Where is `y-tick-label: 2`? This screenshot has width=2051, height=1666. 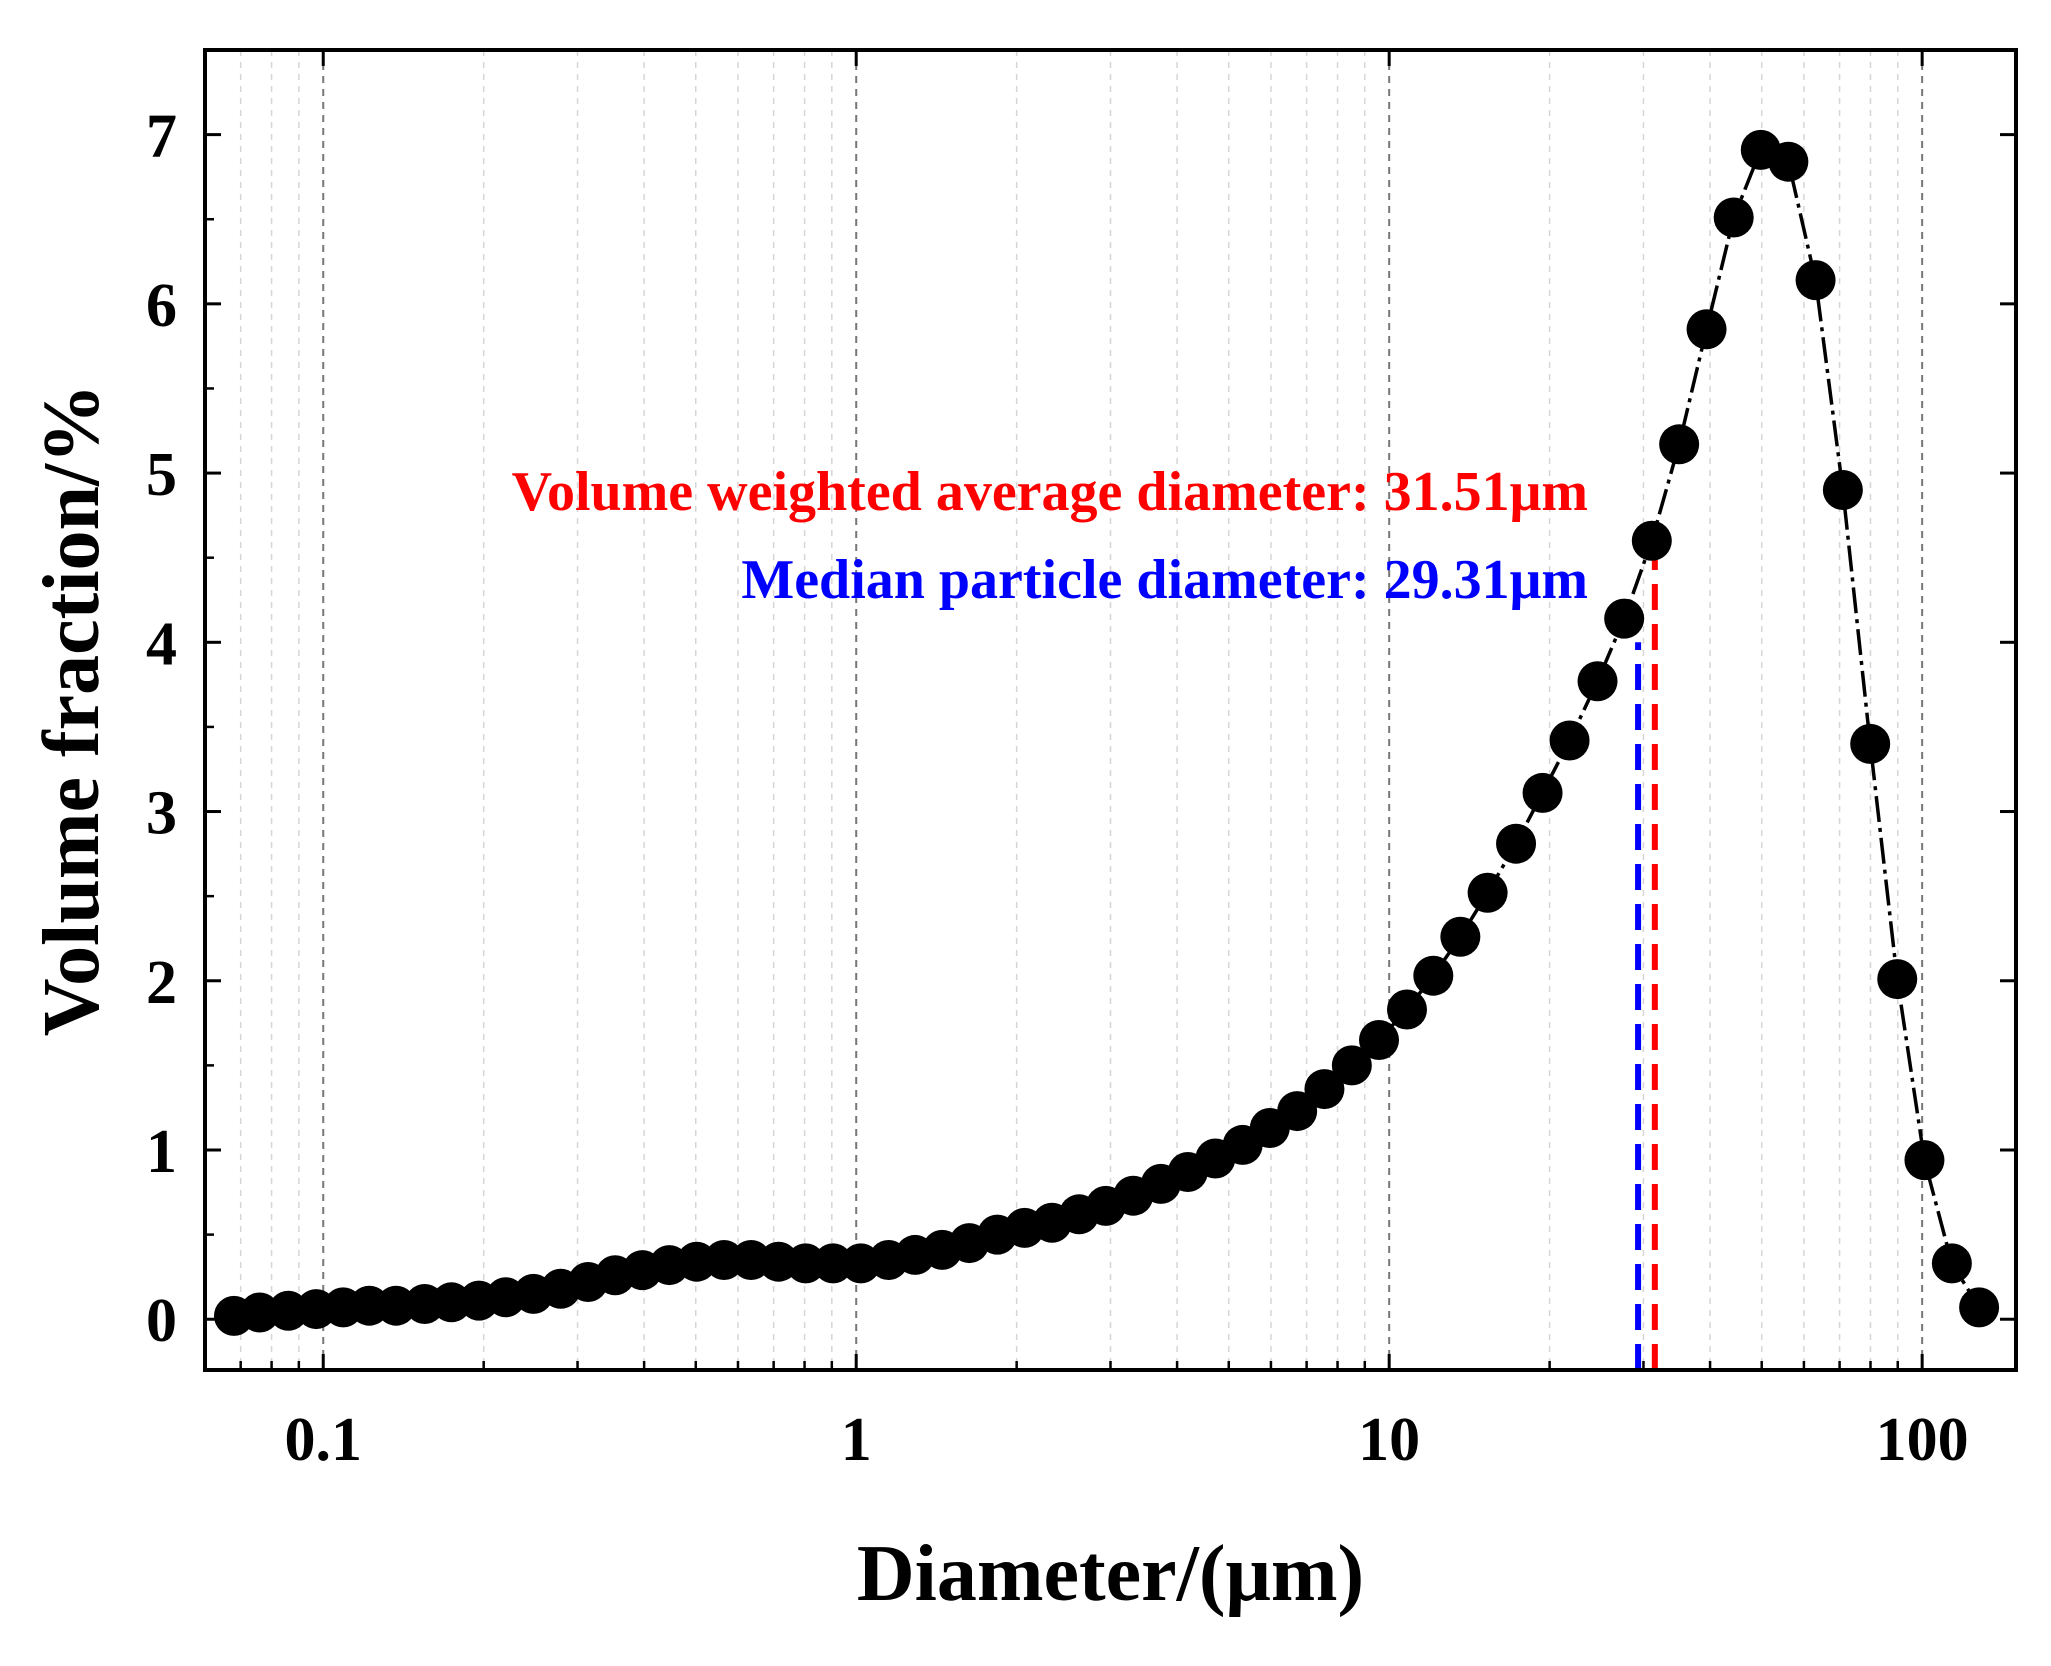 y-tick-label: 2 is located at coordinates (161, 983).